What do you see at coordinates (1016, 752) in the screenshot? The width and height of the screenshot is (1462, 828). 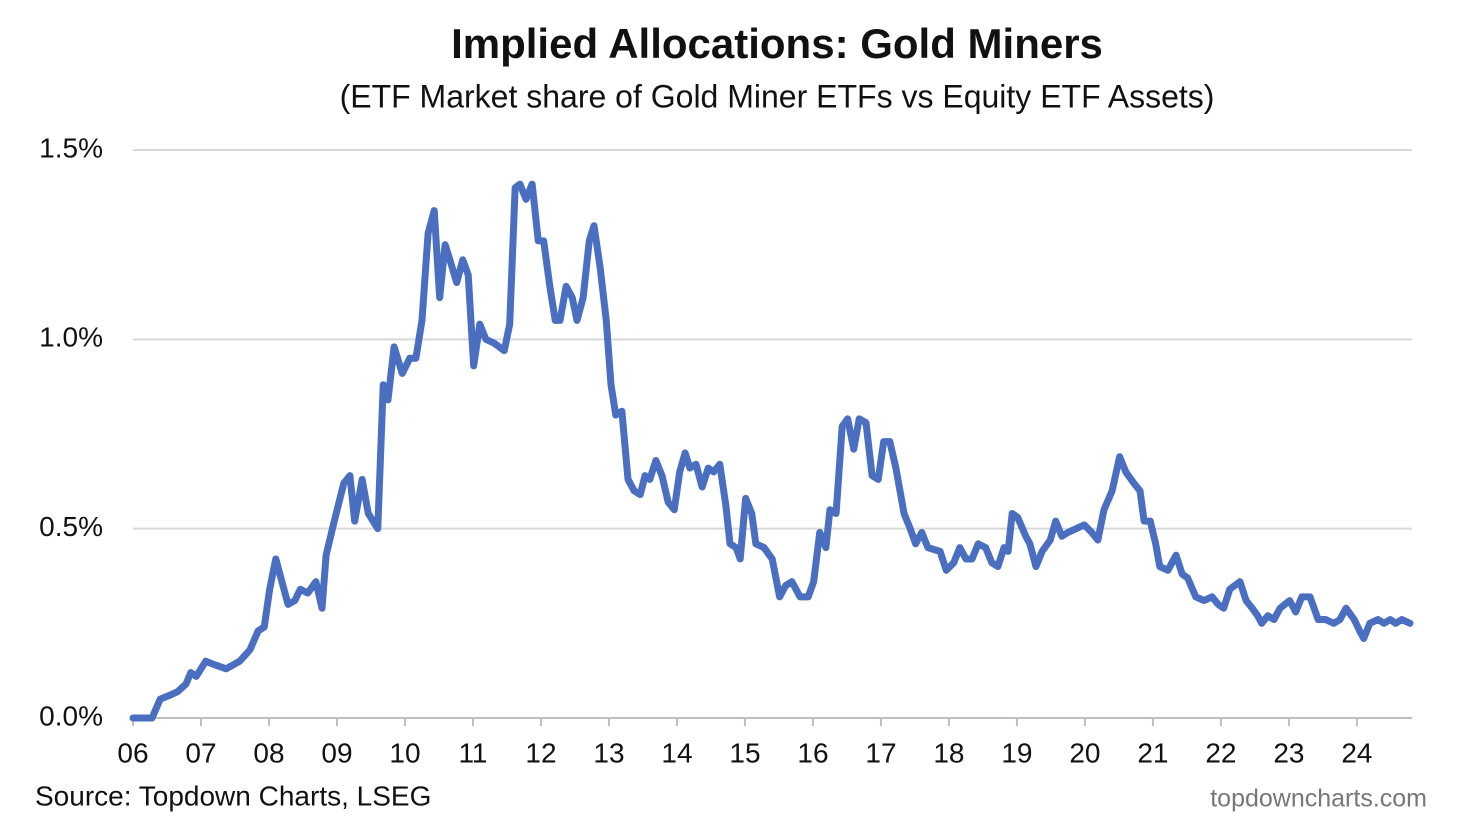 I see `x-tick-label: 19` at bounding box center [1016, 752].